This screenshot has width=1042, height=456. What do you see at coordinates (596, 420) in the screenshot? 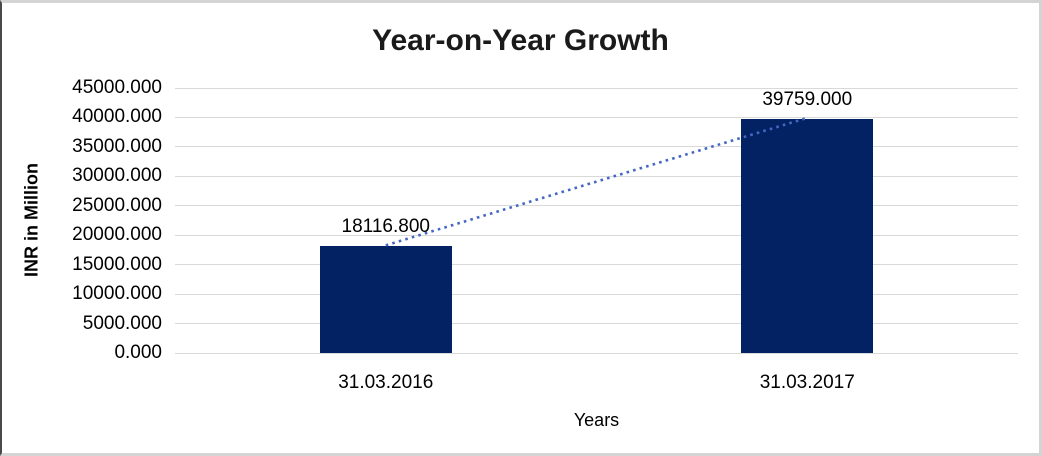
I see `x-axis-title: Years` at bounding box center [596, 420].